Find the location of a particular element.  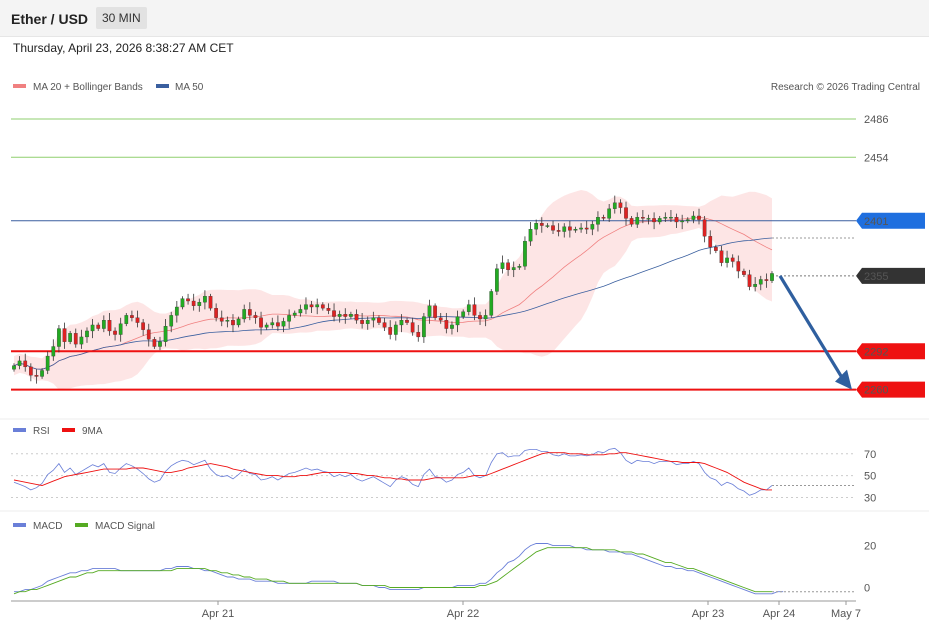

macd-signal-line is located at coordinates (392, 571).